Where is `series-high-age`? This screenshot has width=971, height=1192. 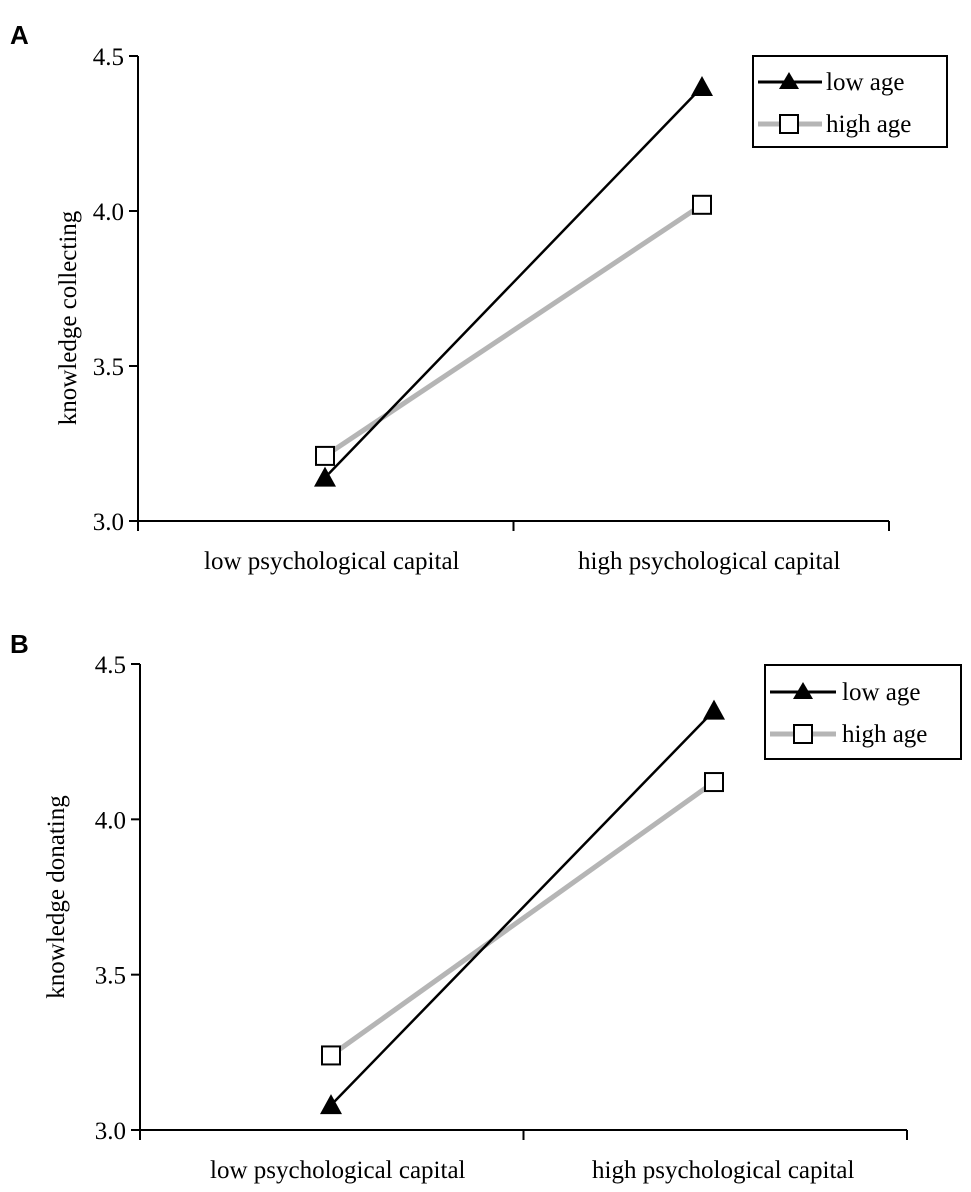 series-high-age is located at coordinates (522, 919).